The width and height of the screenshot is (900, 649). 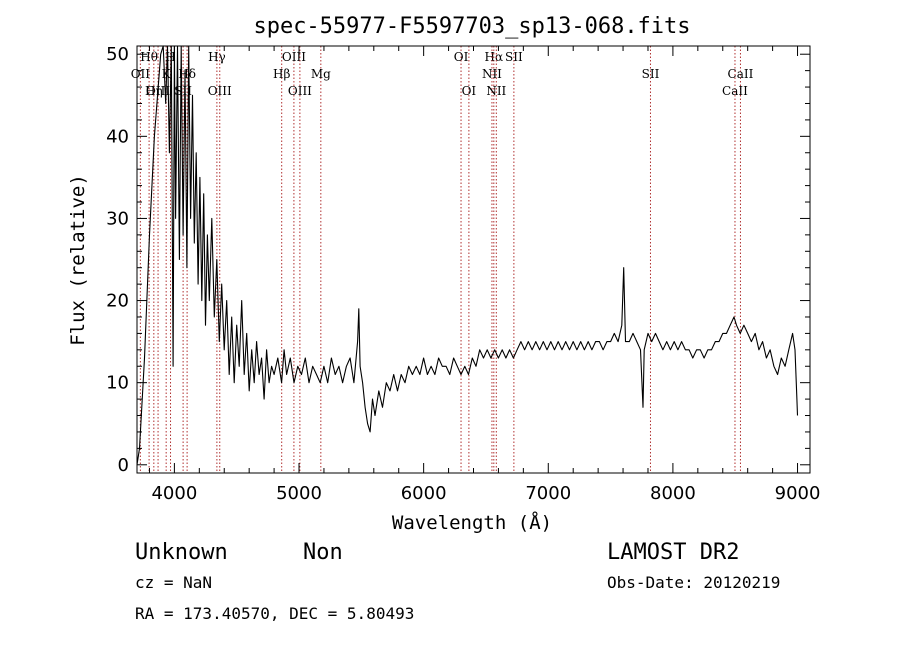 I want to click on emission-line-label: Hγ, so click(x=217, y=57).